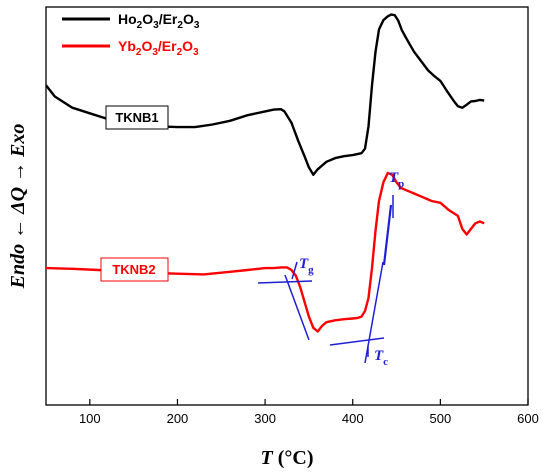  I want to click on tangent-lines, so click(325, 279).